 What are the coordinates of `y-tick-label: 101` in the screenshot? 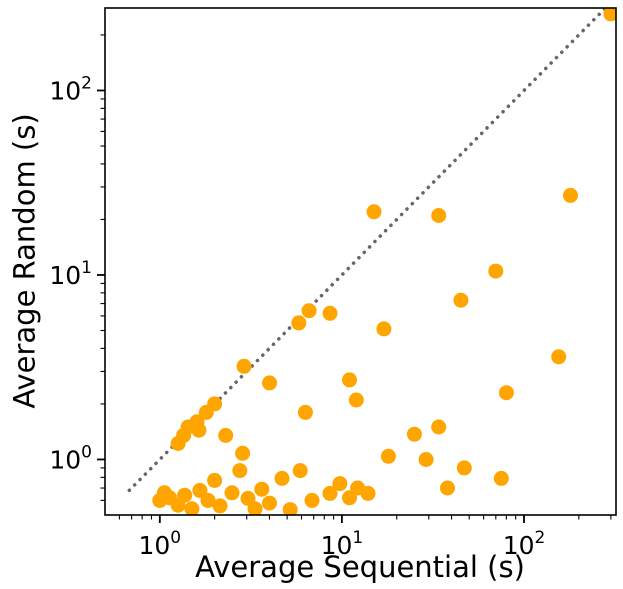 It's located at (70, 274).